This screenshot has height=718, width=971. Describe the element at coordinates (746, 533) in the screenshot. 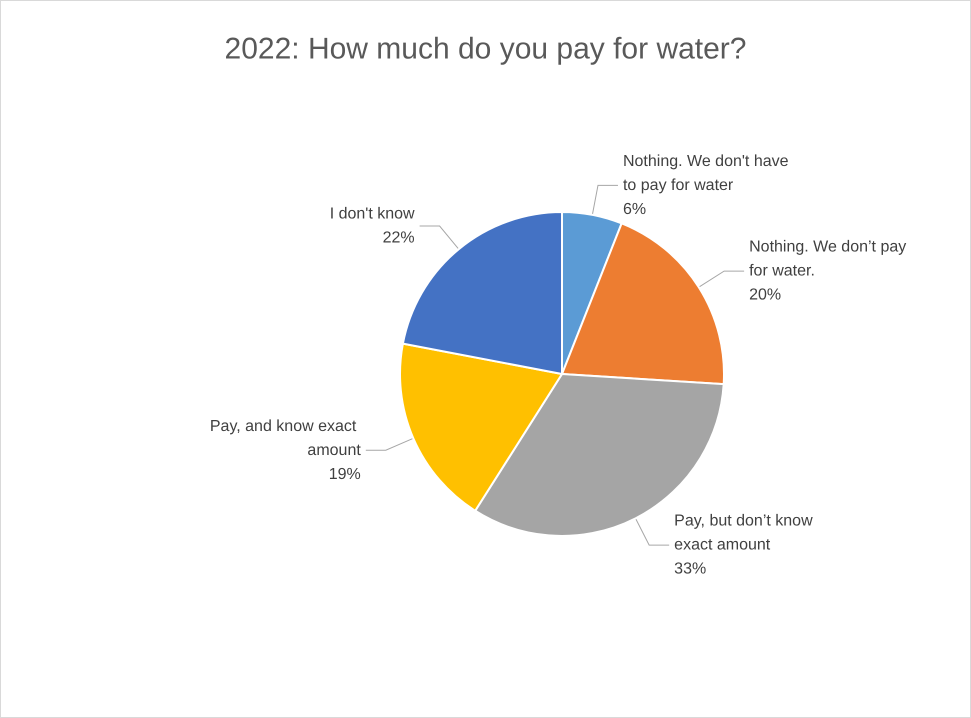

I see `slice-label: Pay, but don’t know exact amount` at that location.